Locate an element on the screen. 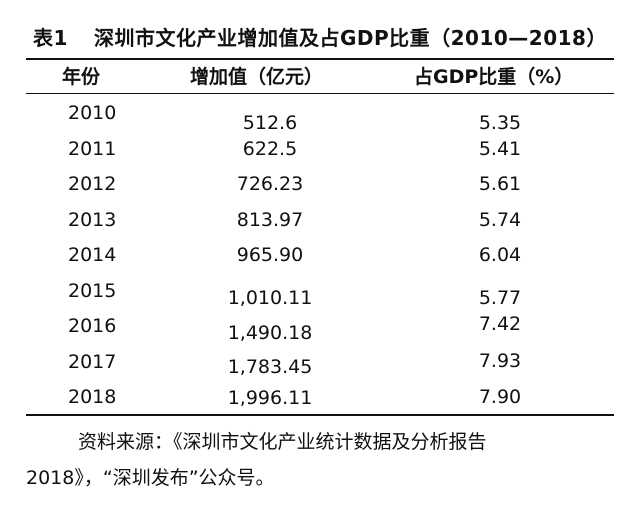 This screenshot has width=640, height=515. cell-value-2012: 726.23 is located at coordinates (270, 184).